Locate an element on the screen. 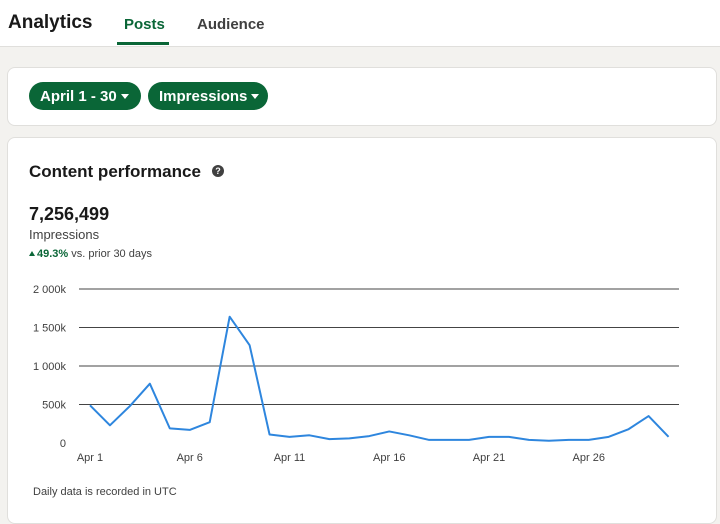 This screenshot has height=524, width=720. x-tick-label: Apr 1 is located at coordinates (90, 458).